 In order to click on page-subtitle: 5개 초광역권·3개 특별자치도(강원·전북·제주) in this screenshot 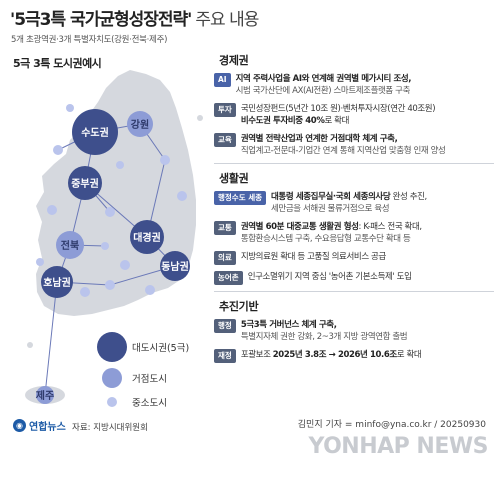, I will do `click(89, 40)`.